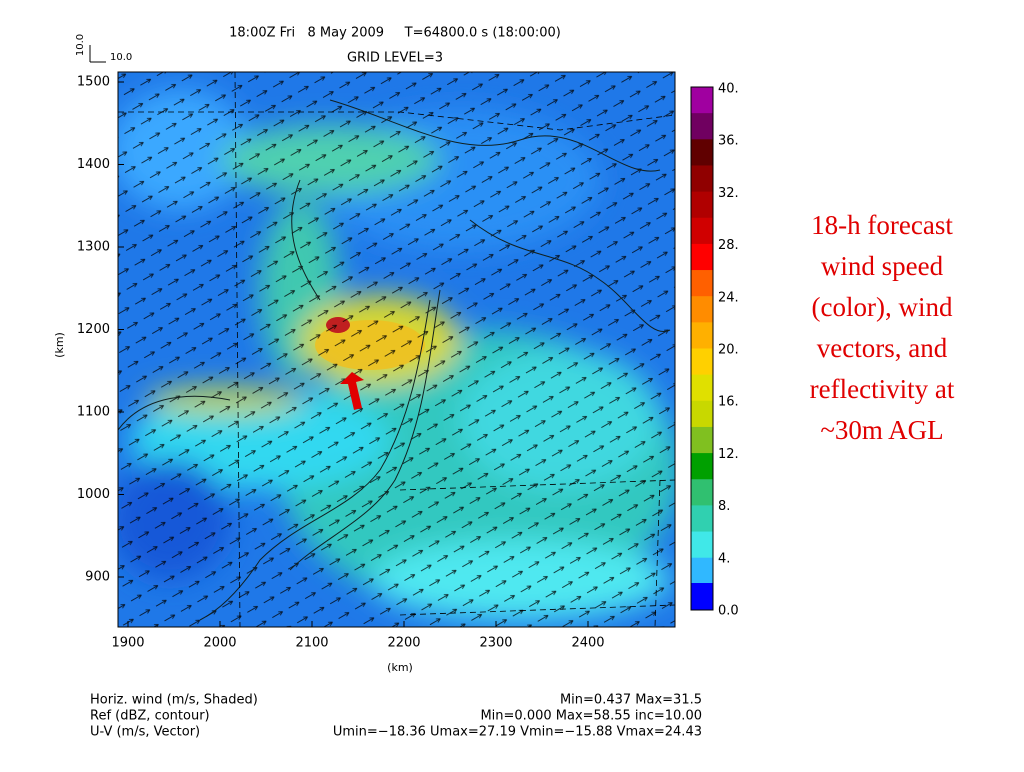 This screenshot has width=1024, height=772. What do you see at coordinates (150, 716) in the screenshot?
I see `footer-left: Ref (dBZ, contour)` at bounding box center [150, 716].